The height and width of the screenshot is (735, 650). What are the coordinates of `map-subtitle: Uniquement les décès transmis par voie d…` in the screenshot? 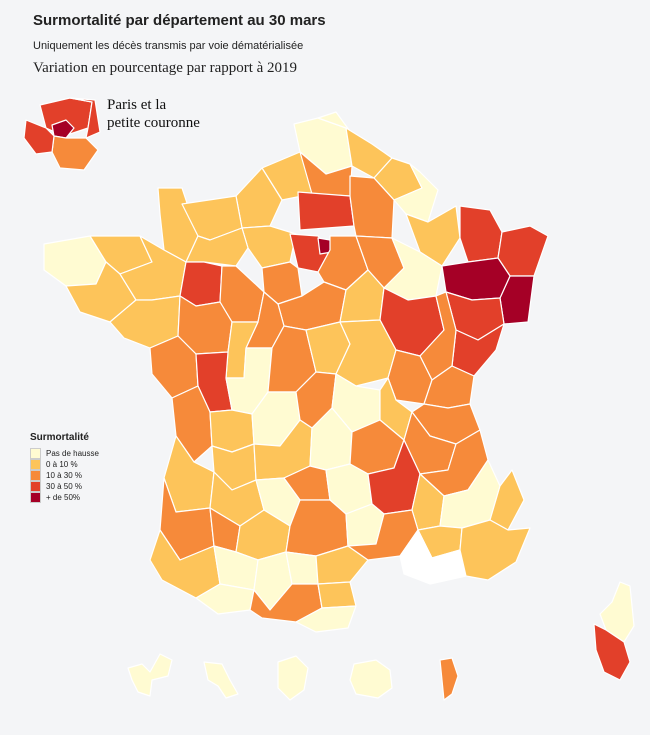 It's located at (168, 46).